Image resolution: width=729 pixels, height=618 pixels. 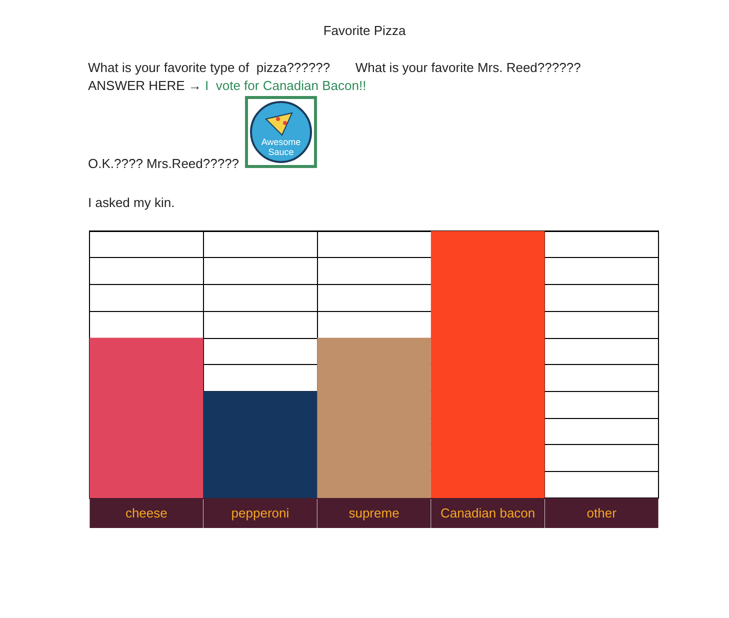 I want to click on text: I asked my kin., so click(x=131, y=202).